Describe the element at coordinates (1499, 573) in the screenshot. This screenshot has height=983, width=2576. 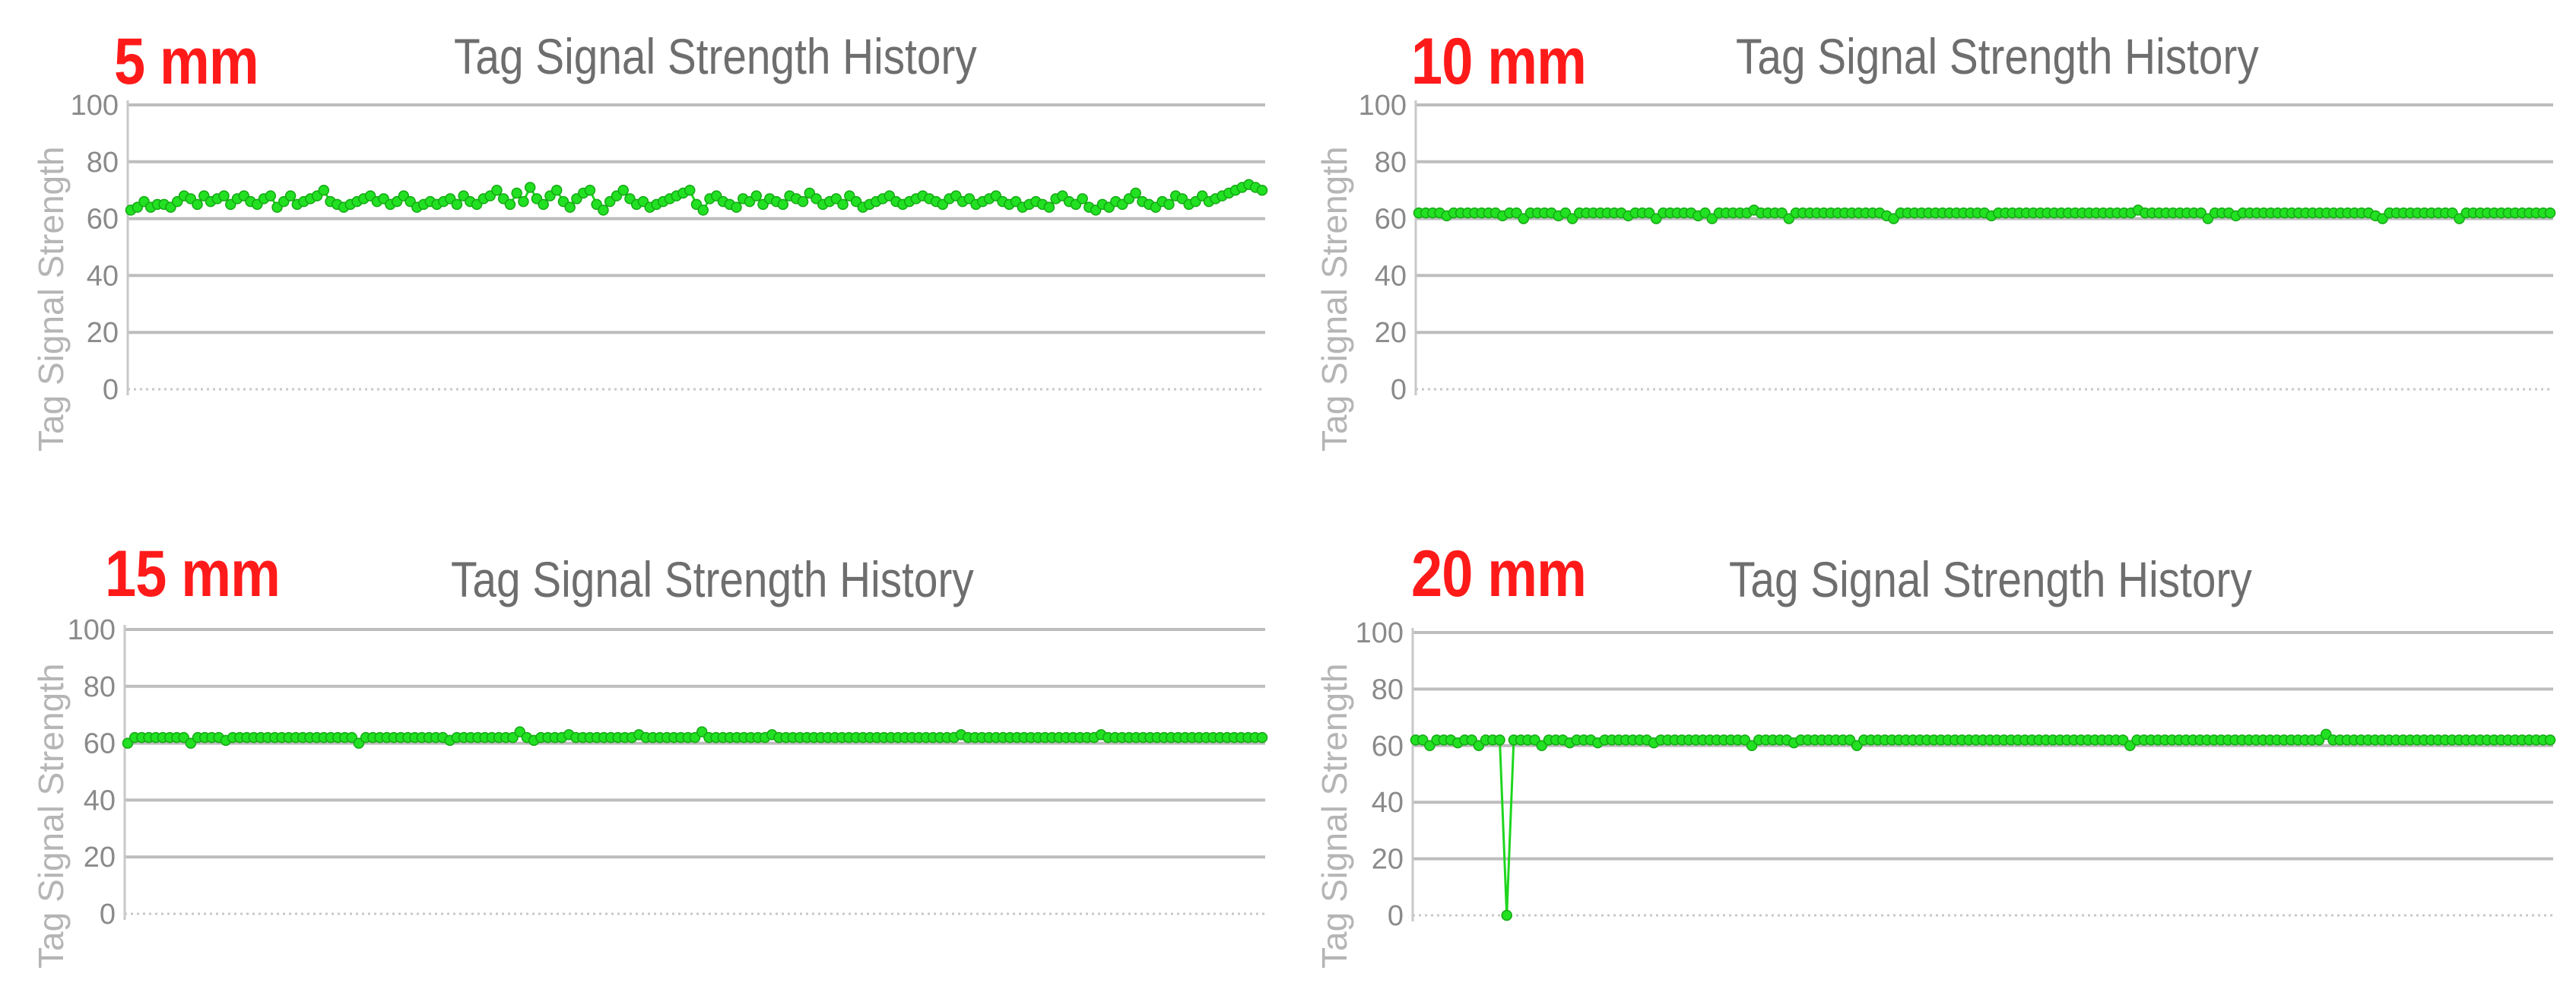
I see `distance-badge: 20 mm` at that location.